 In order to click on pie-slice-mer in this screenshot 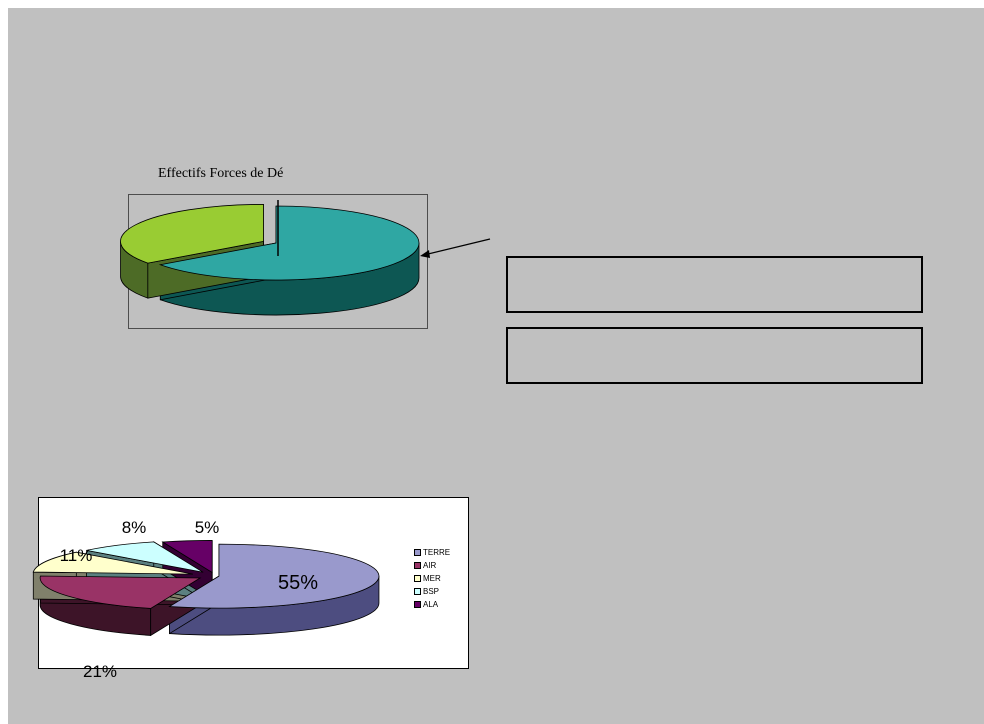, I will do `click(113, 563)`.